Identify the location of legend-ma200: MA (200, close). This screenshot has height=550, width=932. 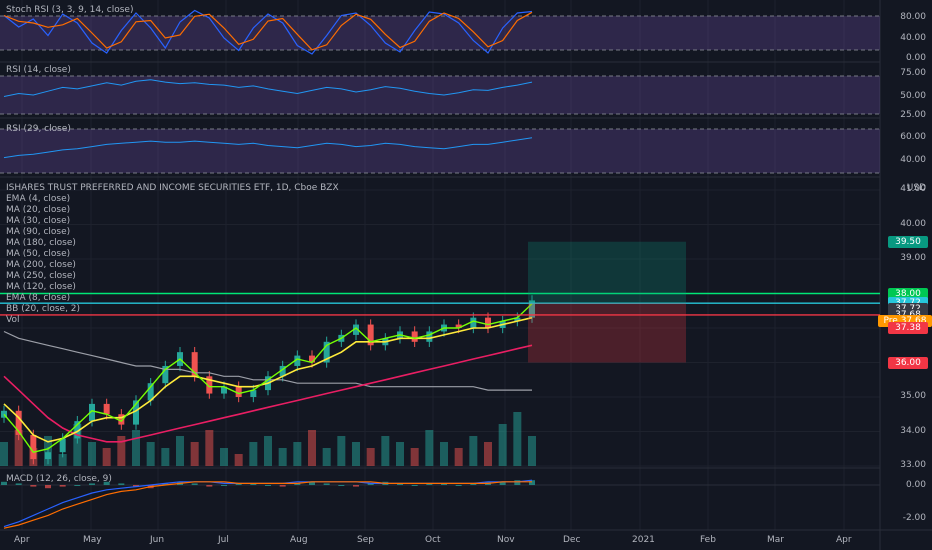
(41, 265).